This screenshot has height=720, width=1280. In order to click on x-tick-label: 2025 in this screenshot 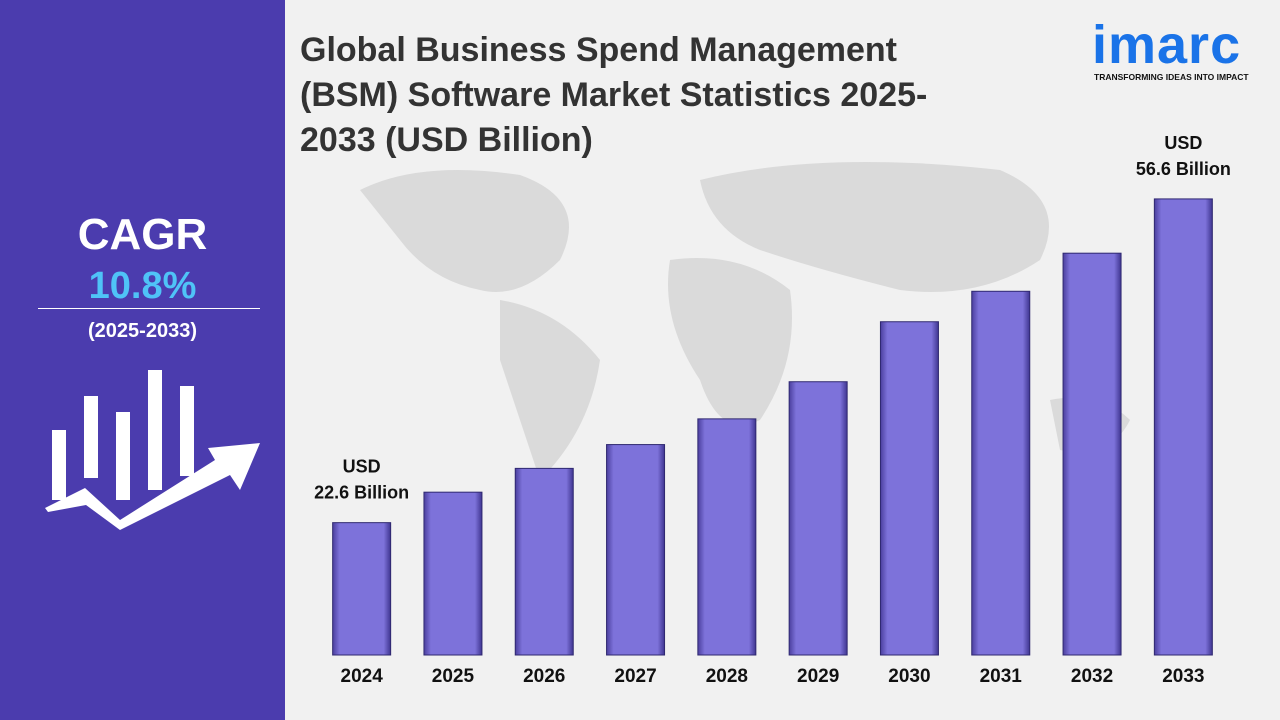, I will do `click(453, 676)`.